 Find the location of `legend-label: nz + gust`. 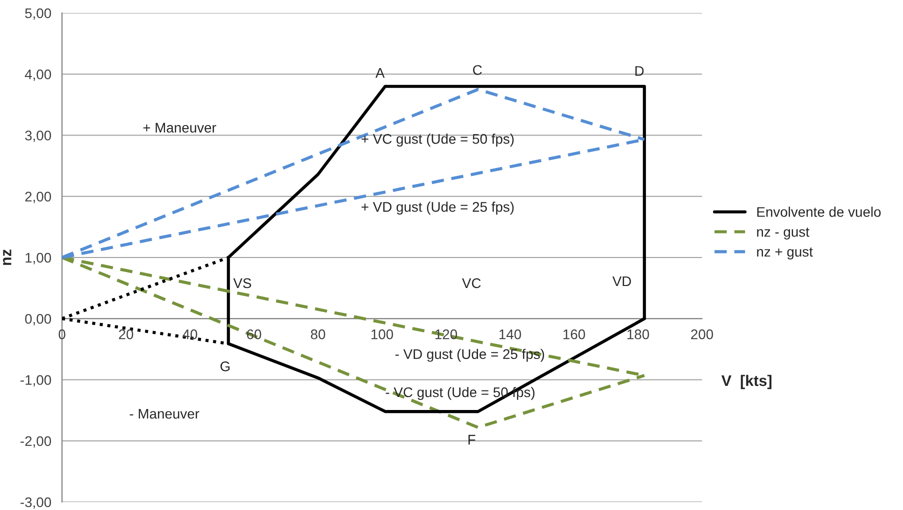

legend-label: nz + gust is located at coordinates (785, 254).